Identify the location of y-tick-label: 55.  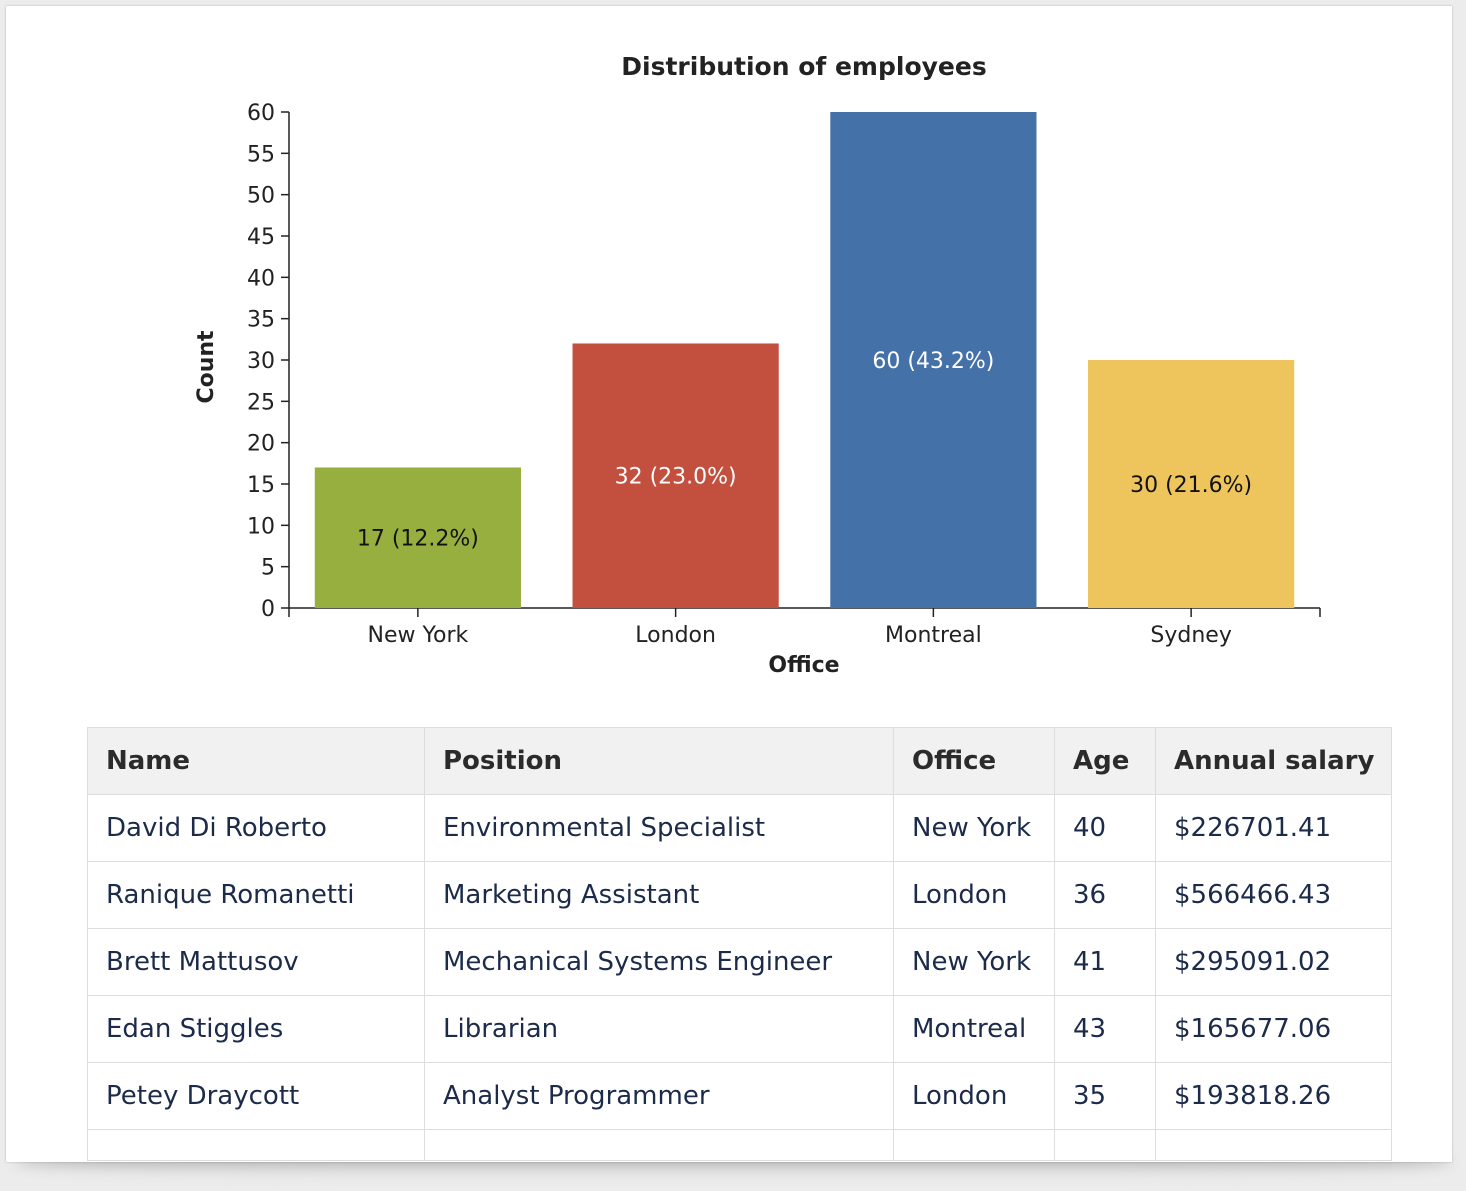
(261, 154).